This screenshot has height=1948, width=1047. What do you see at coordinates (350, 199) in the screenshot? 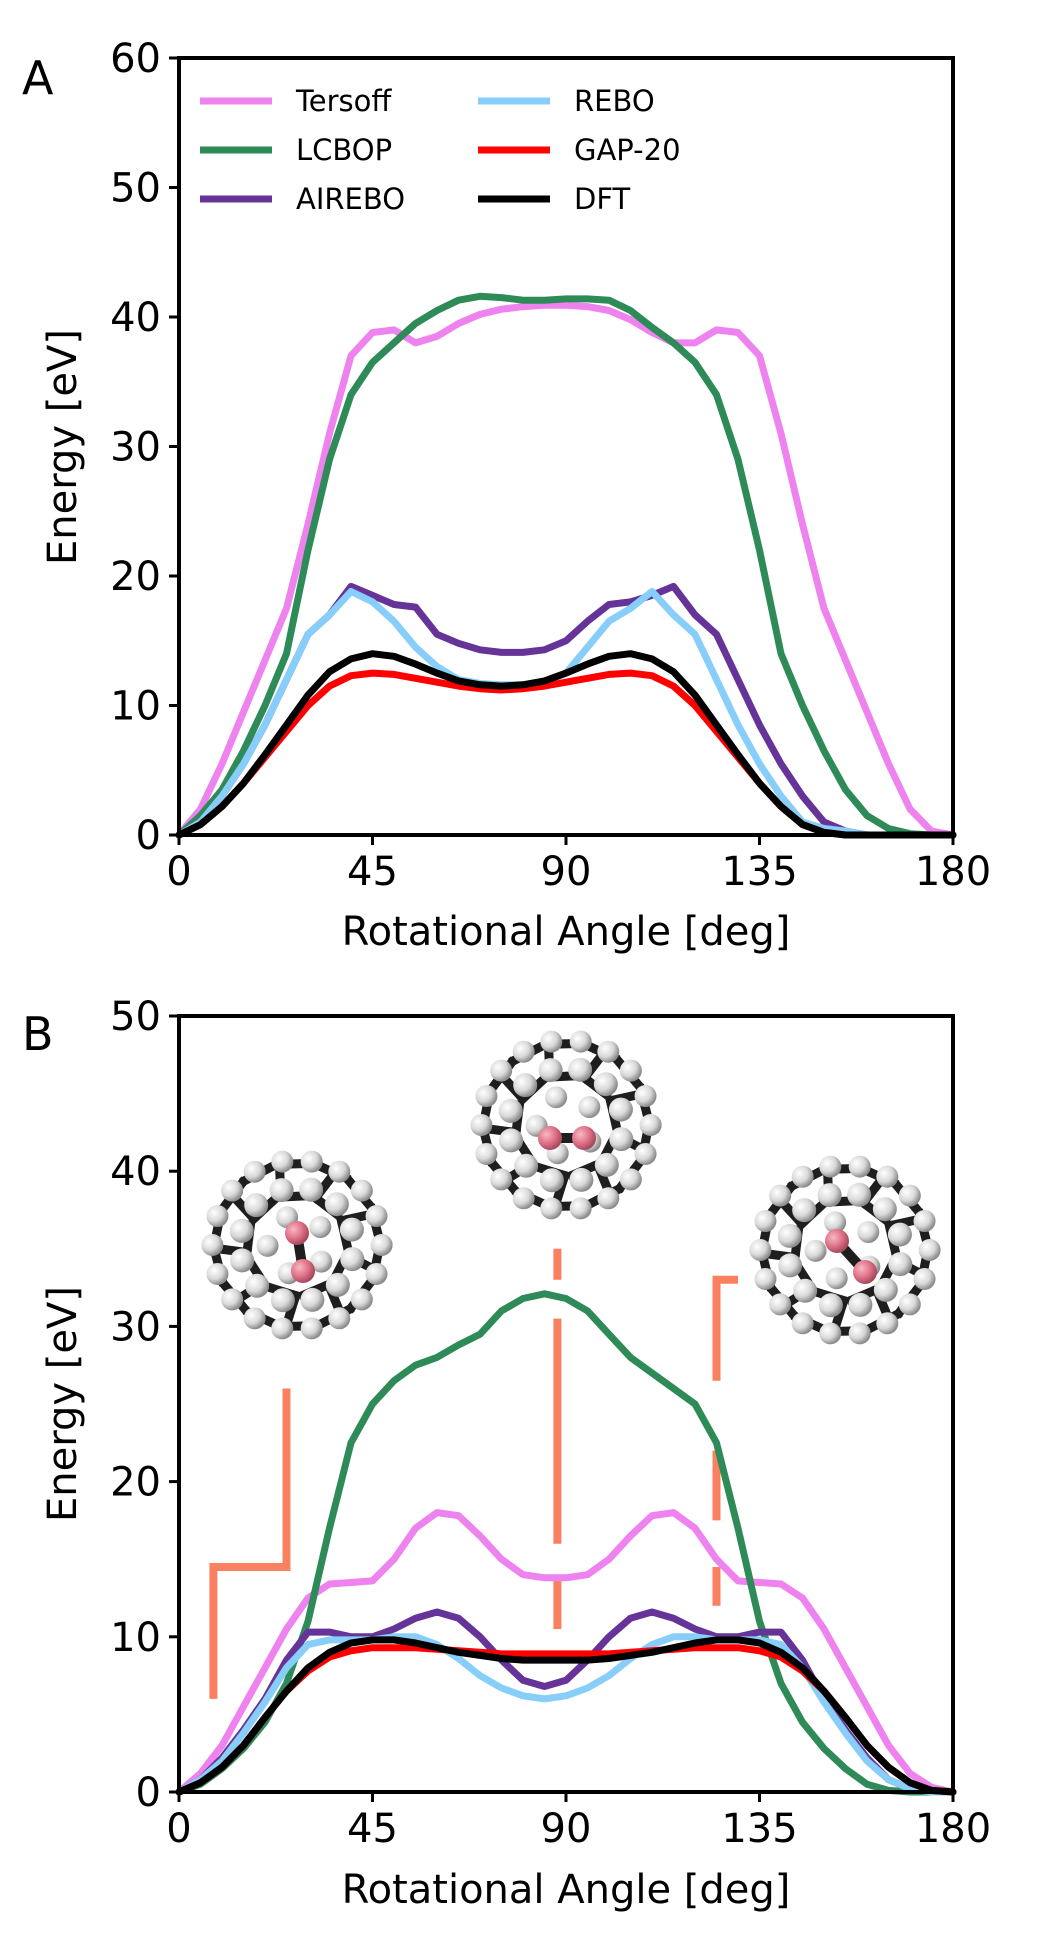
I see `legend-label: AIREBO` at bounding box center [350, 199].